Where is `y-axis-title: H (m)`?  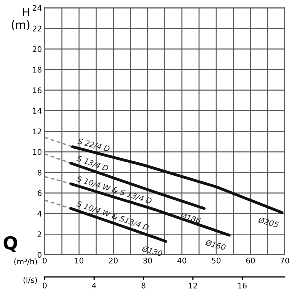 y-axis-title: H (m) is located at coordinates (21, 19).